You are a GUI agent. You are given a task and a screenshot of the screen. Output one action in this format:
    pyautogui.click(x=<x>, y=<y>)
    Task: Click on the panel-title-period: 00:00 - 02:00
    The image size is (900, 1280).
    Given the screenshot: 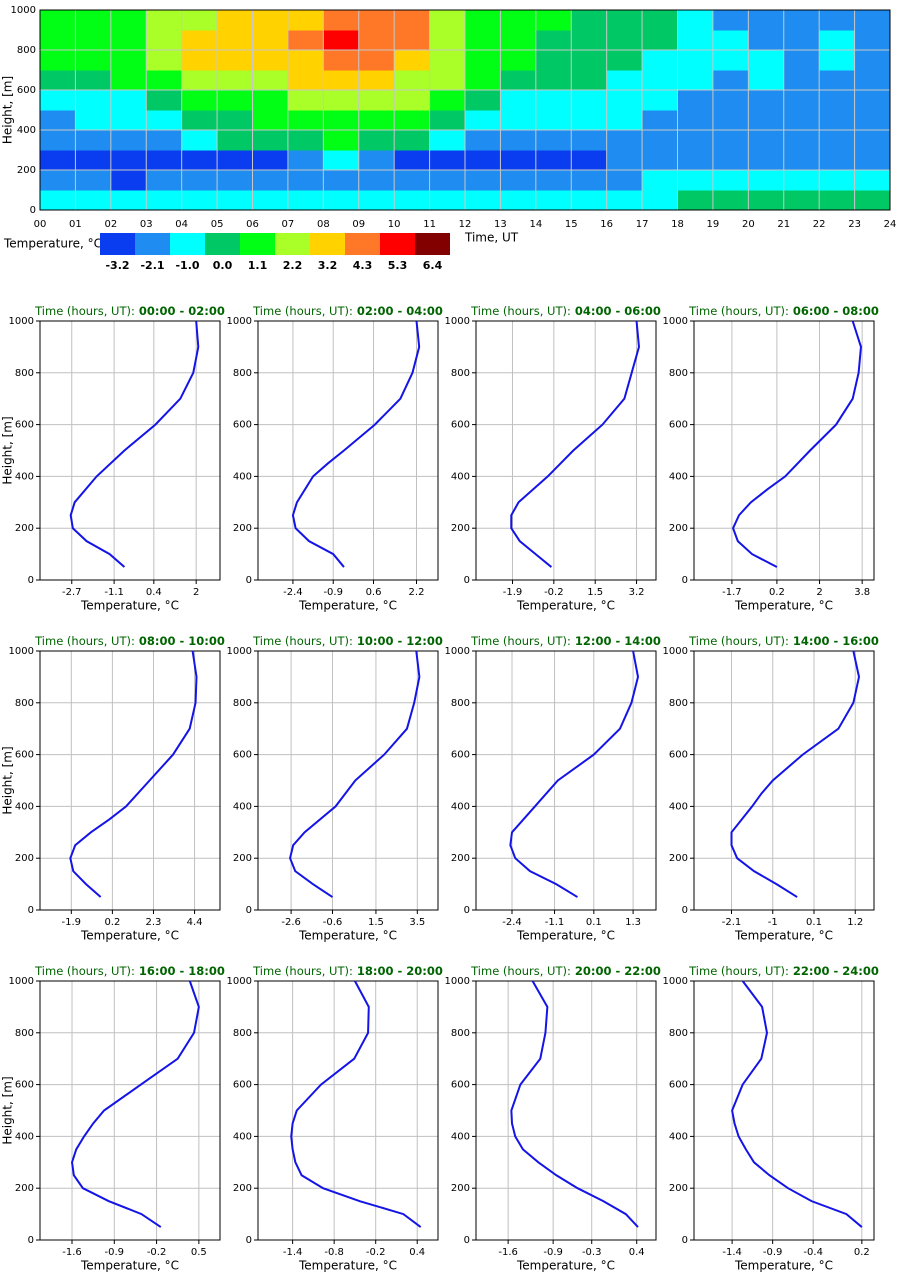 What is the action you would take?
    pyautogui.click(x=182, y=311)
    